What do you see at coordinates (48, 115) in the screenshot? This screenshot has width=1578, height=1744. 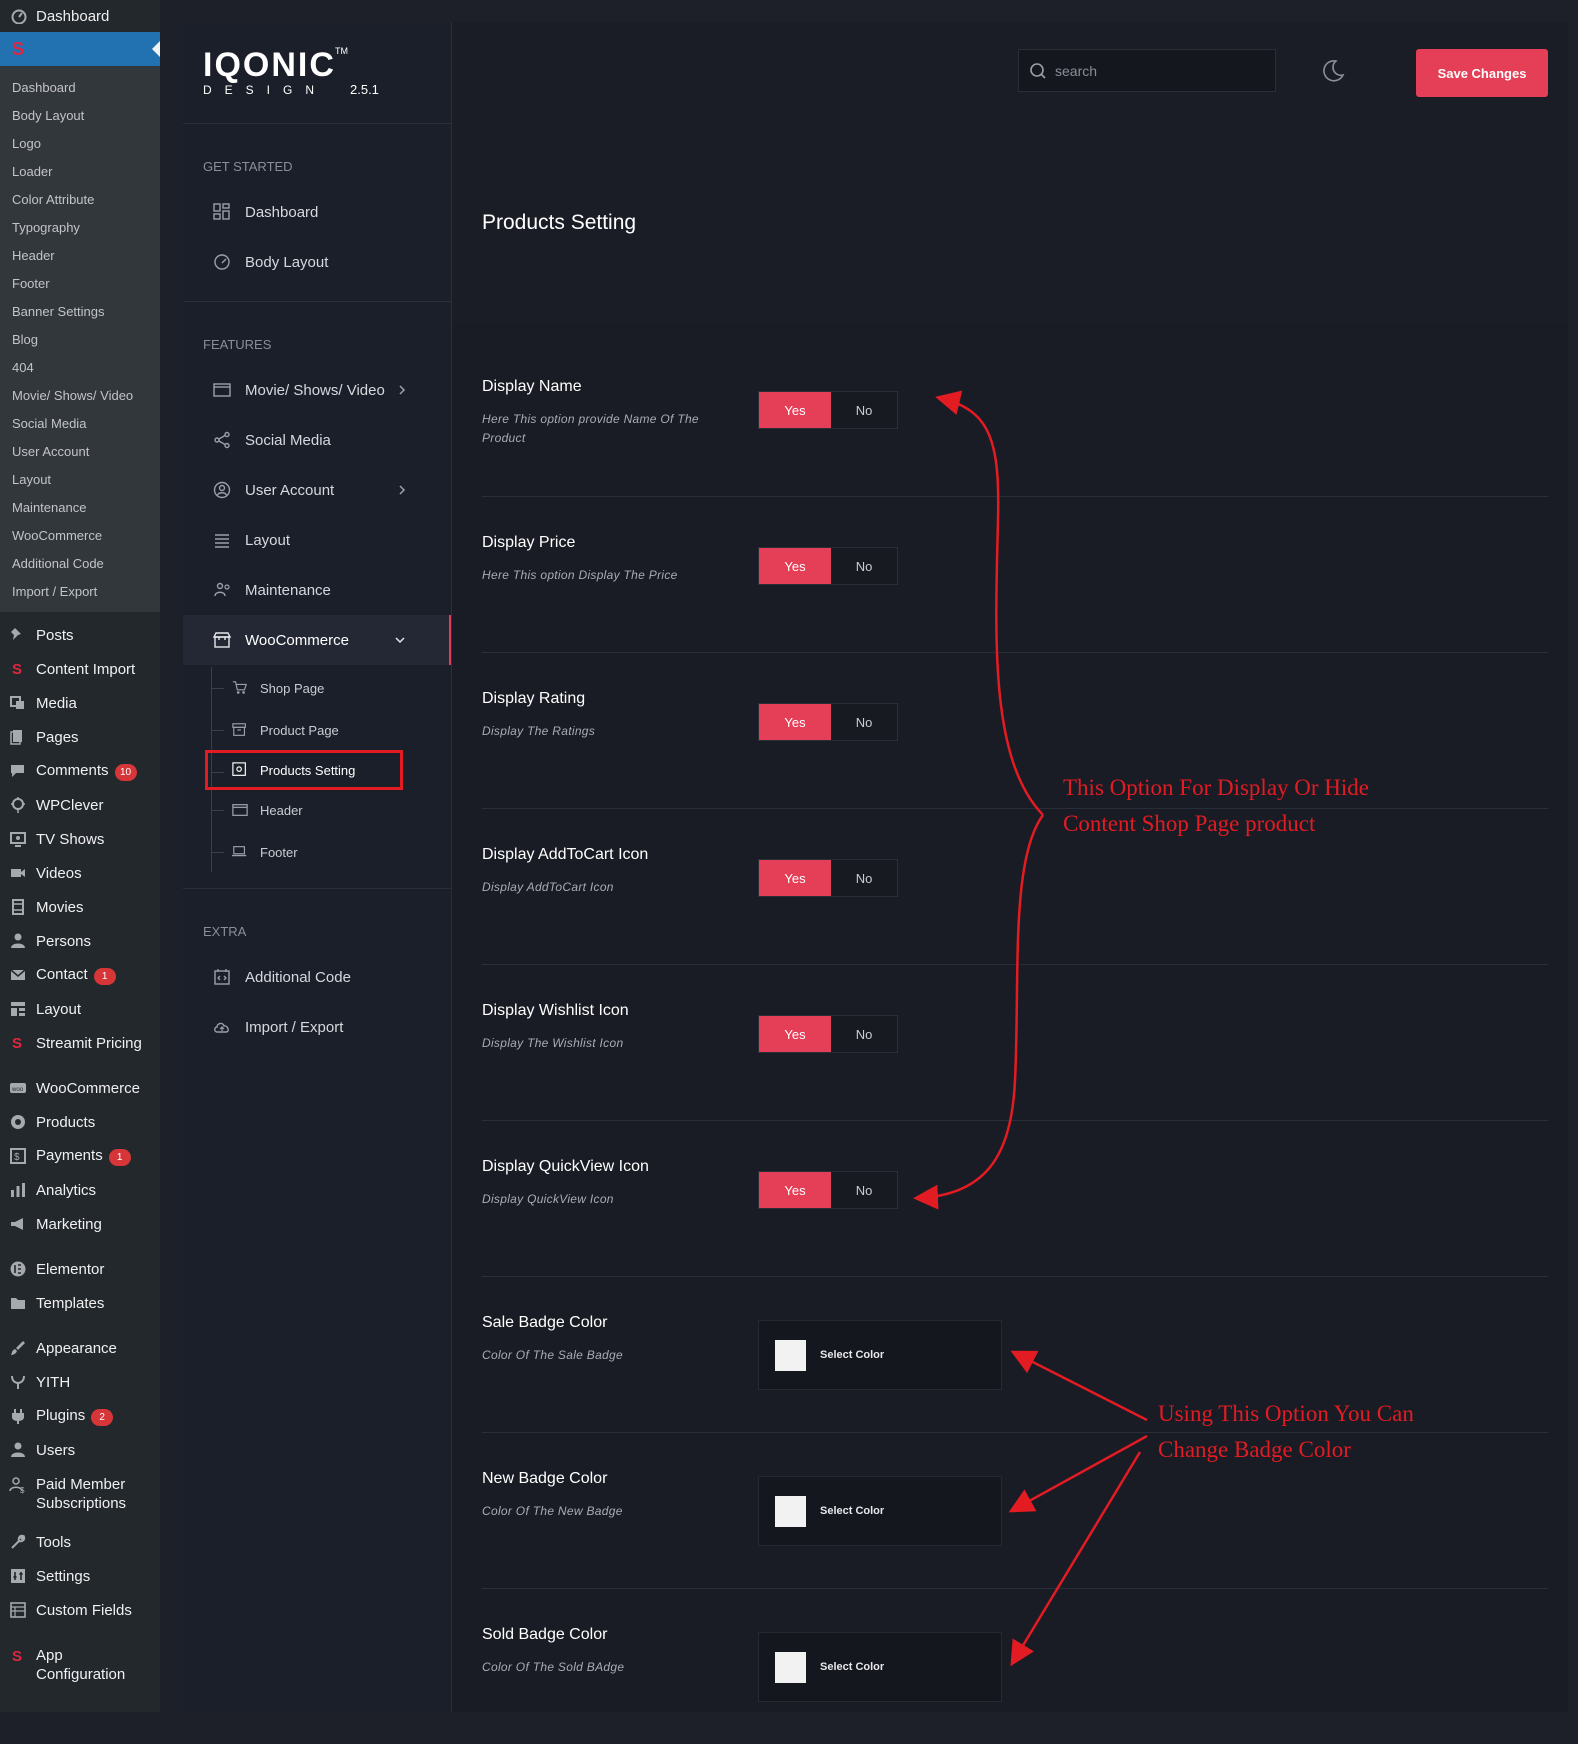 I see `wp-submenu-item: Body Layout` at bounding box center [48, 115].